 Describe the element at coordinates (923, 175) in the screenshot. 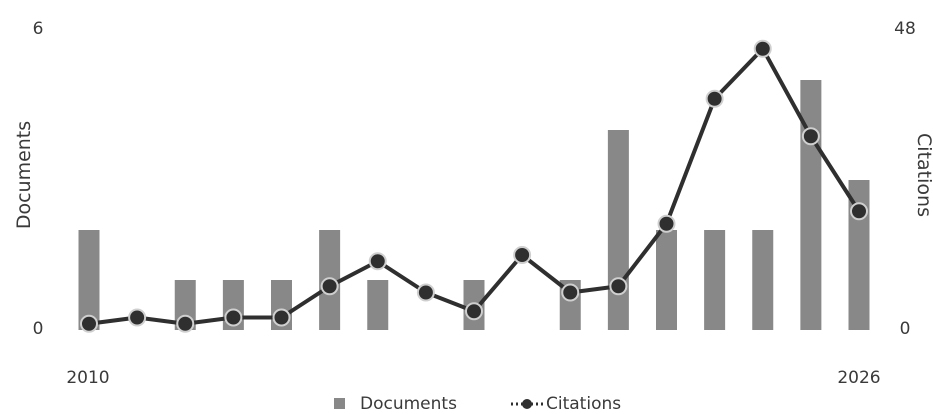

I see `y-right-axis-title: Citations` at that location.